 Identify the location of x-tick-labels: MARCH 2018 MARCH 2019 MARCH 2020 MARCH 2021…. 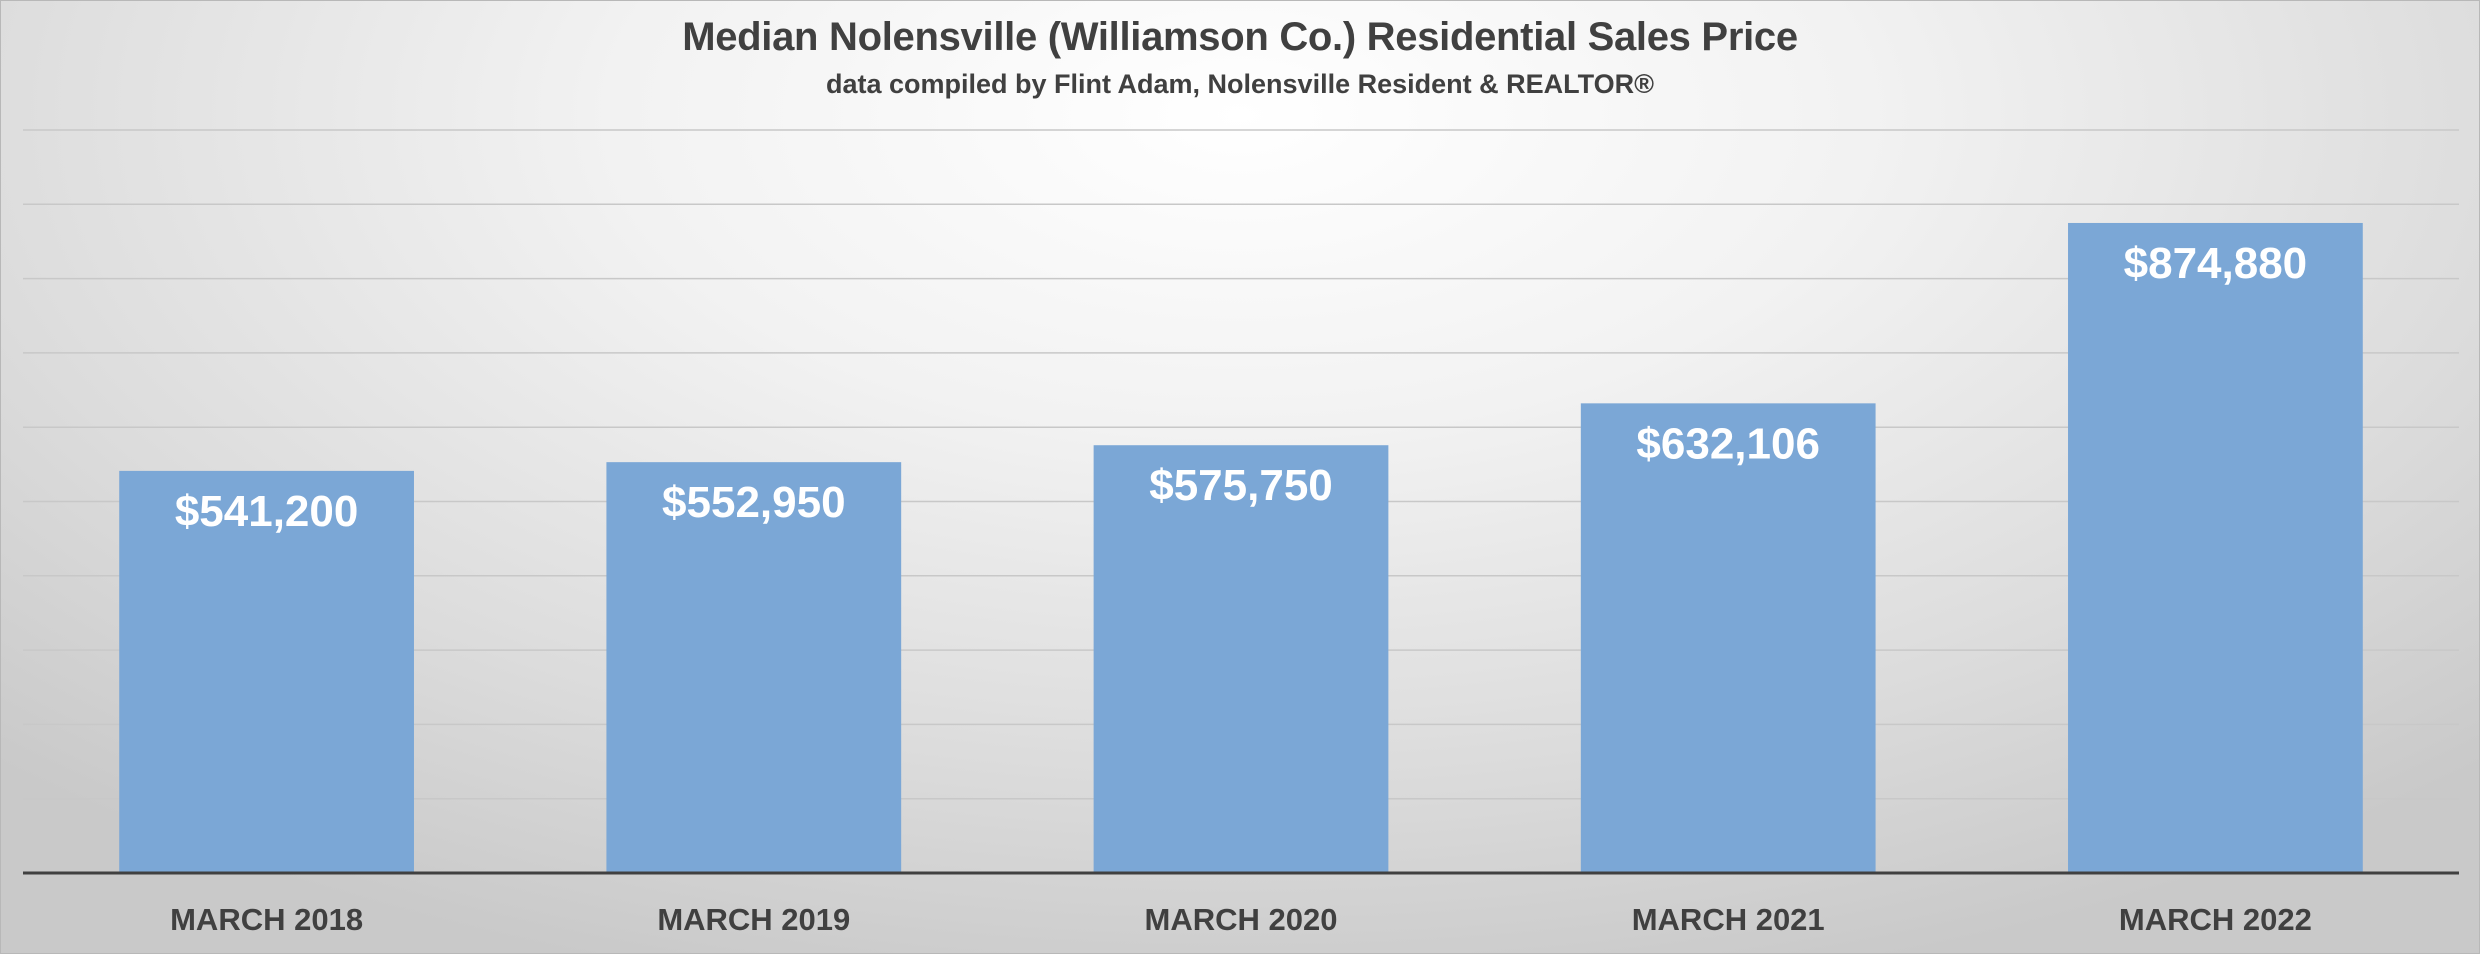
(1241, 919).